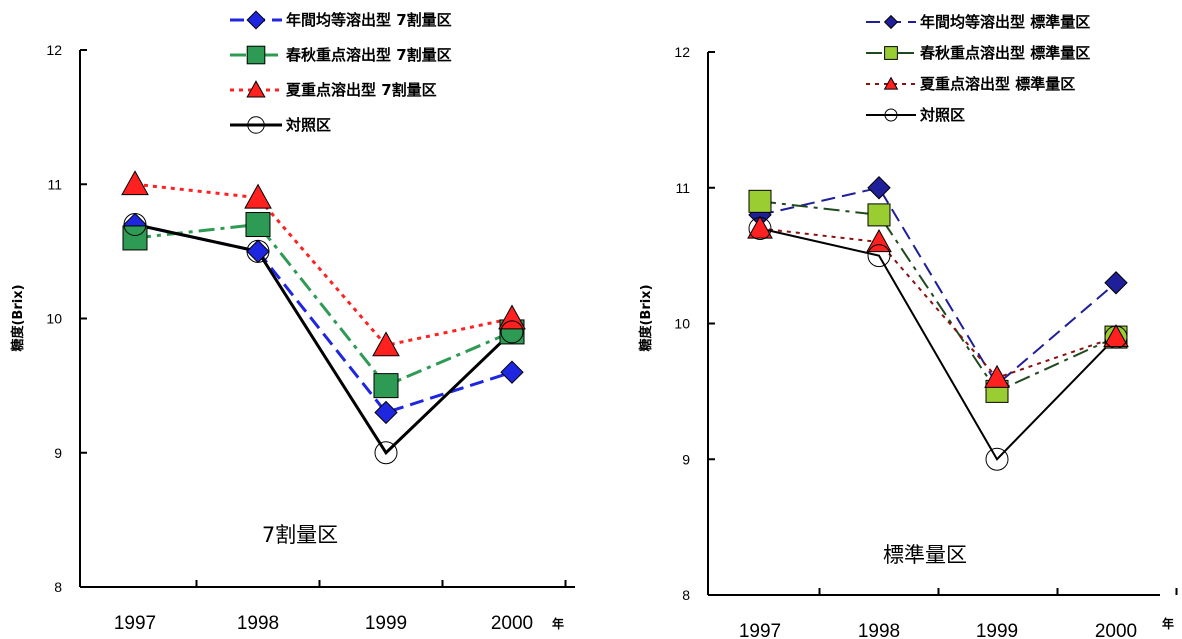 Image resolution: width=1182 pixels, height=639 pixels. I want to click on legend-label: 春秋重点溶出型 標準量区, so click(1005, 53).